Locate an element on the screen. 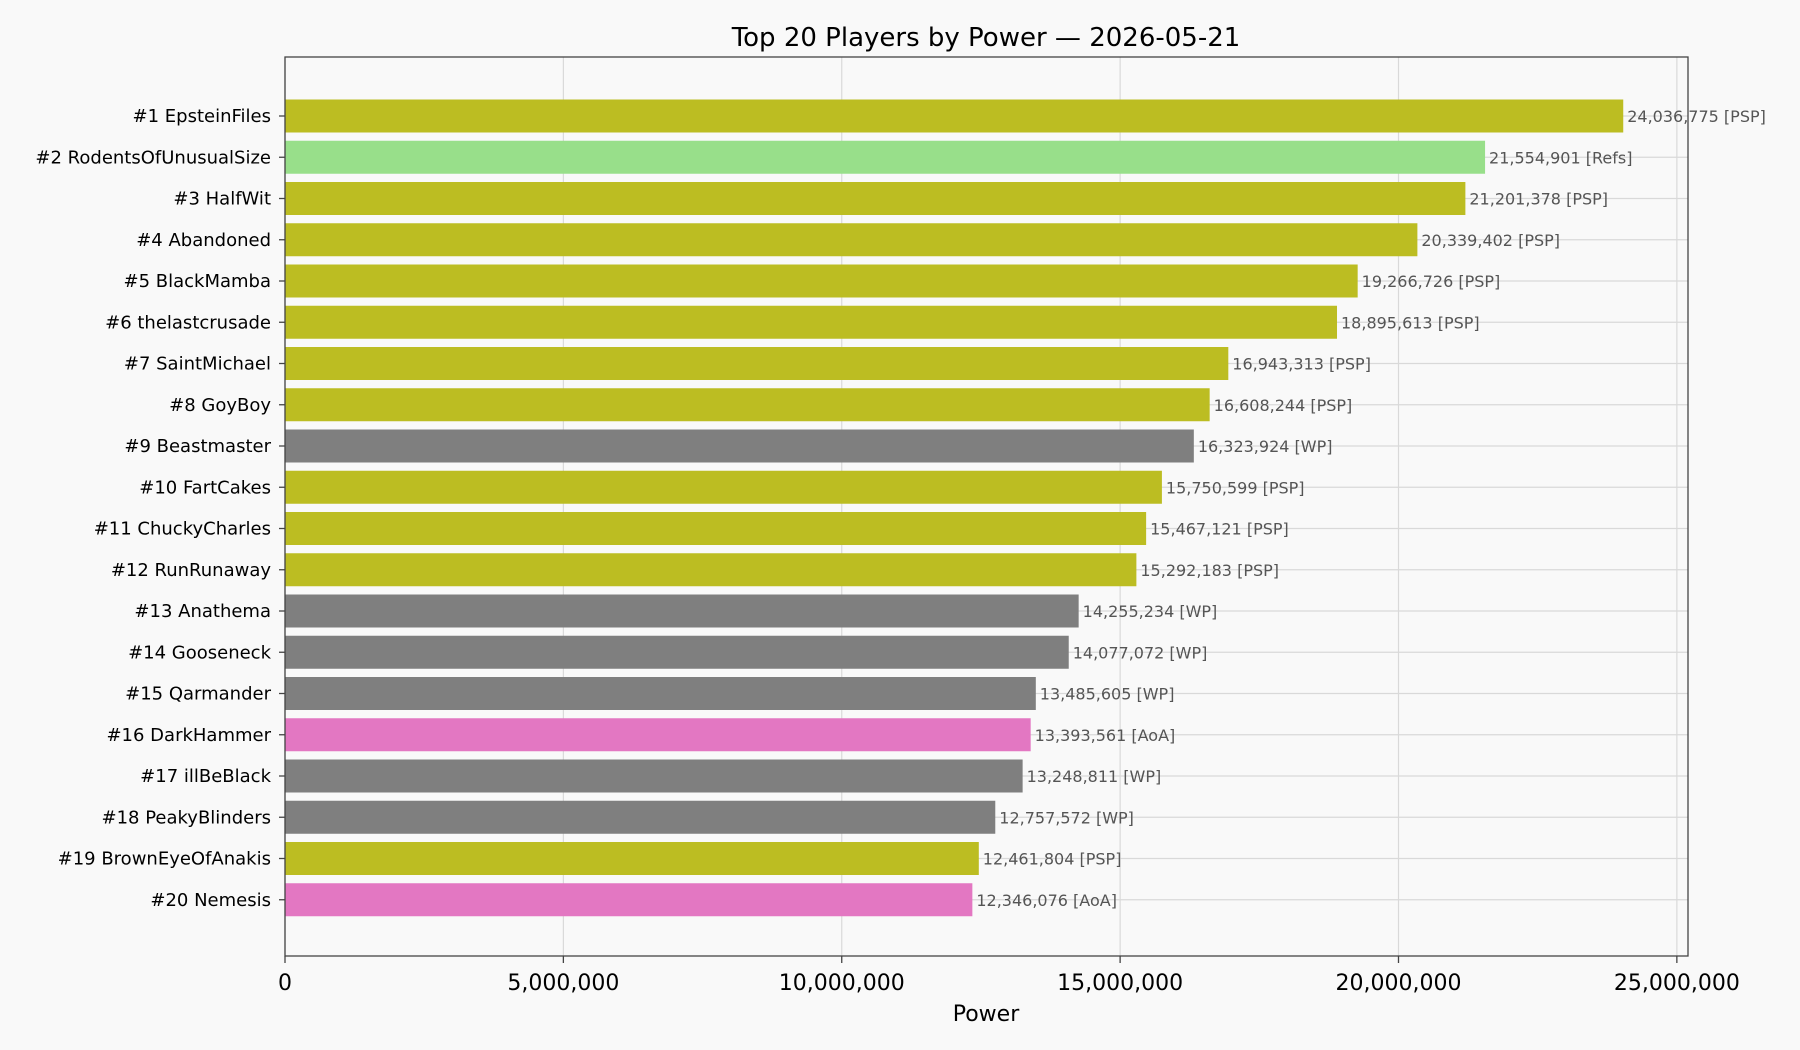  data-label: 13,248,811 [WP] is located at coordinates (1094, 776).